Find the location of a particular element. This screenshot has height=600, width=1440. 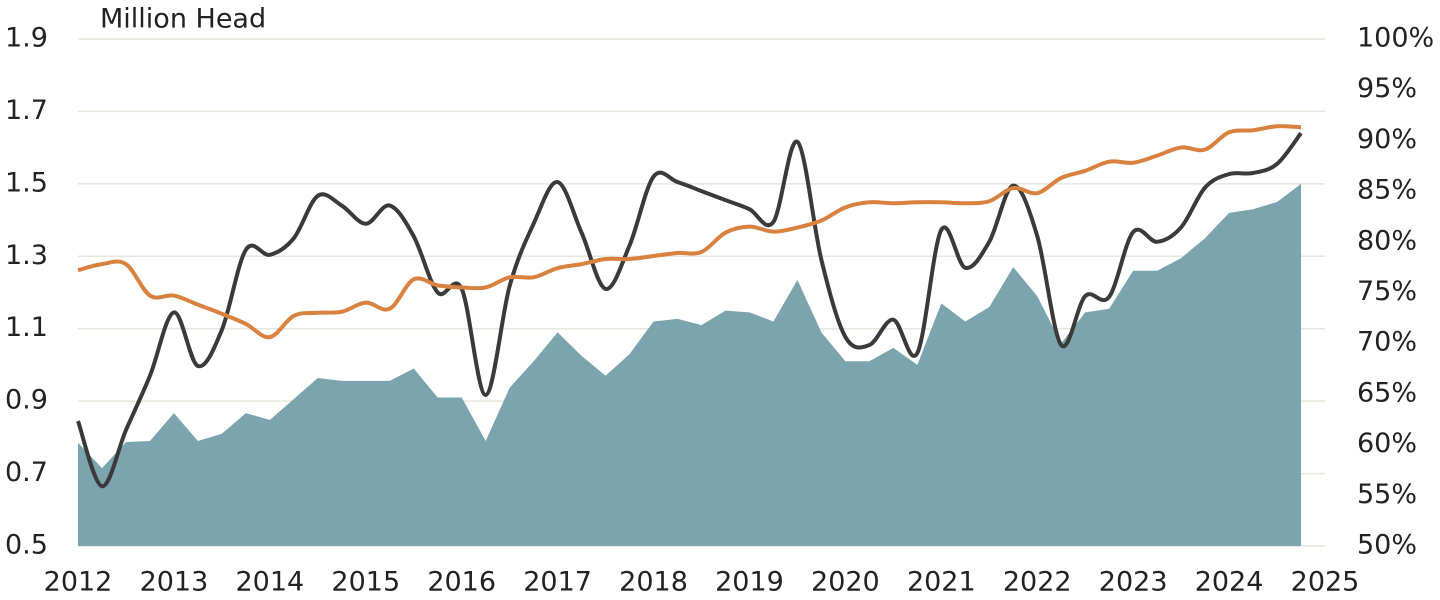

x-tick-label: 2019 is located at coordinates (749, 582).